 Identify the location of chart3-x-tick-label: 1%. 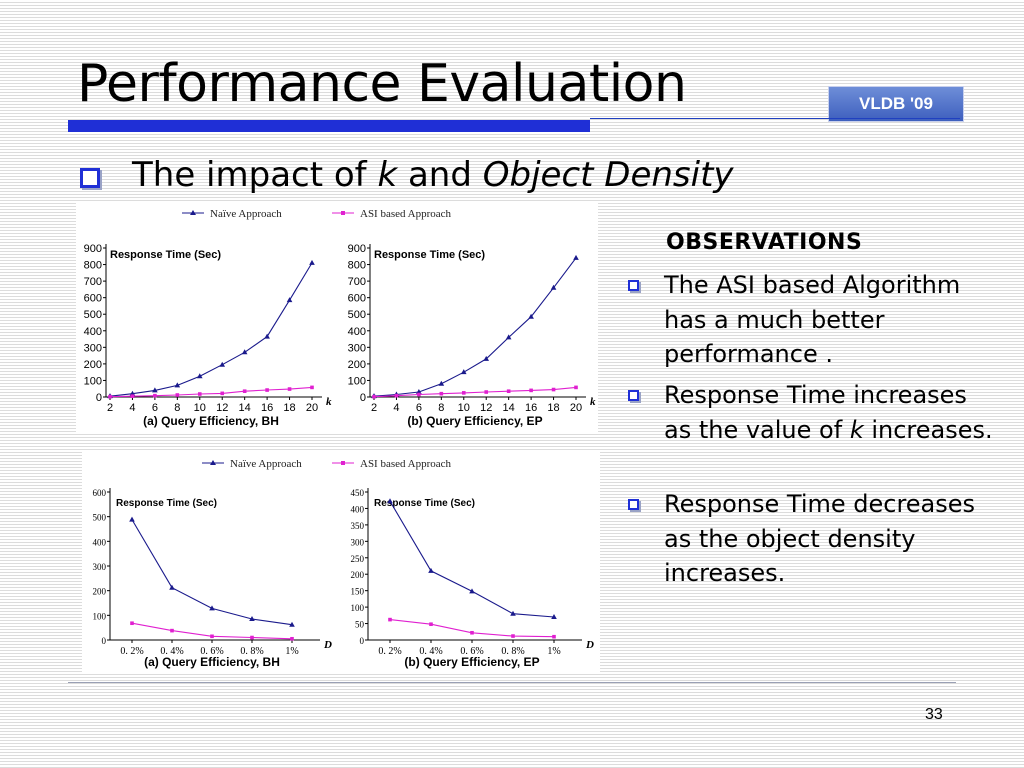
(291, 651).